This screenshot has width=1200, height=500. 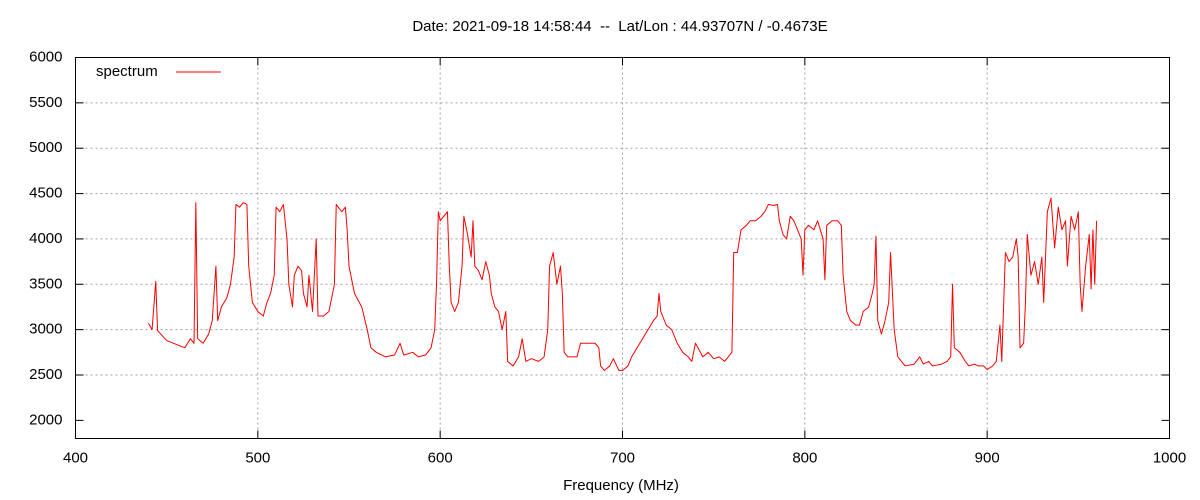 I want to click on y-tick-label: 4000, so click(x=45, y=238).